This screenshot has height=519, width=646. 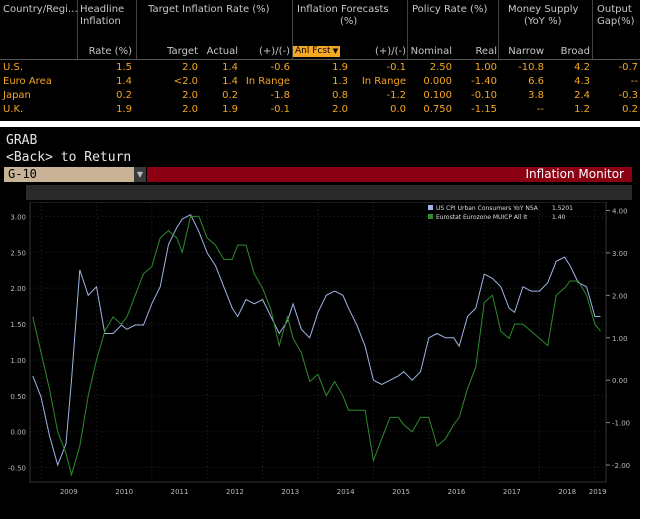 I want to click on row-real: 1.00, so click(x=485, y=67).